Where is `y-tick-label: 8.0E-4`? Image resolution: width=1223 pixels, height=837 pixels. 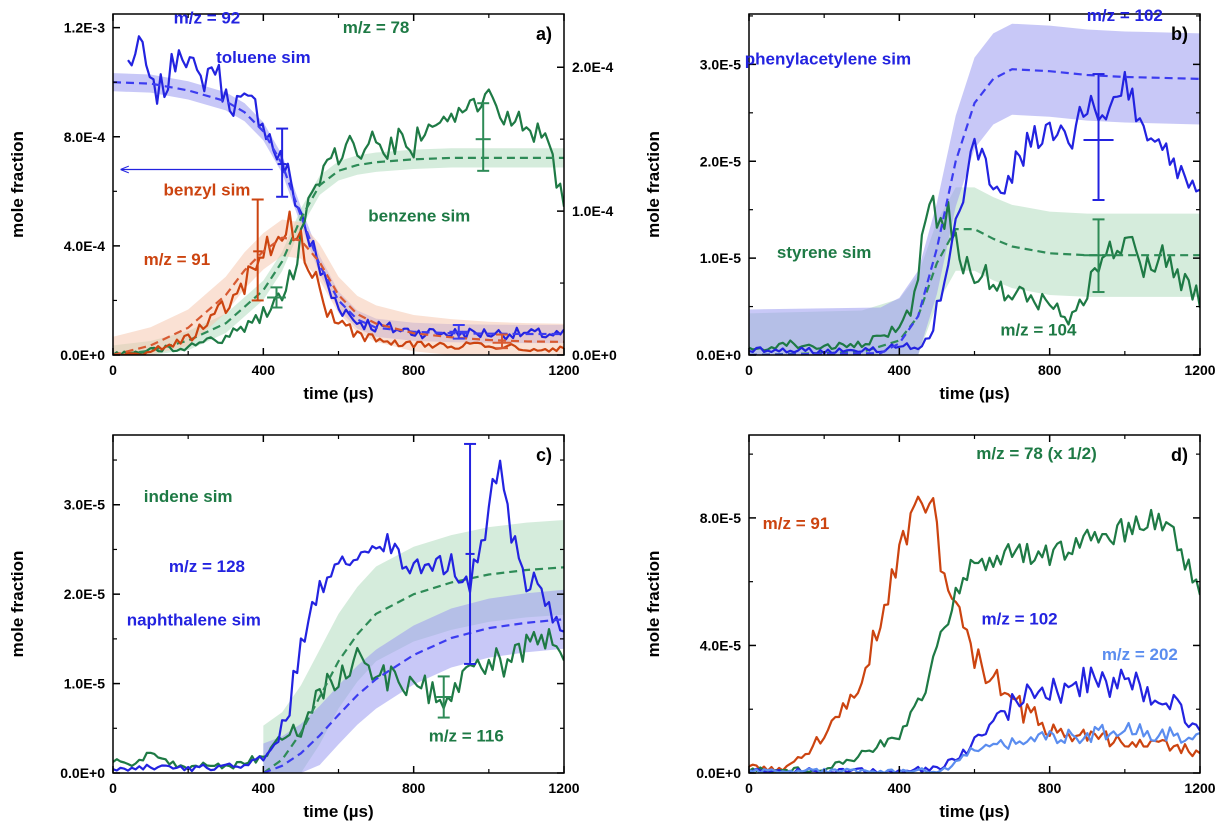 y-tick-label: 8.0E-4 is located at coordinates (84, 137).